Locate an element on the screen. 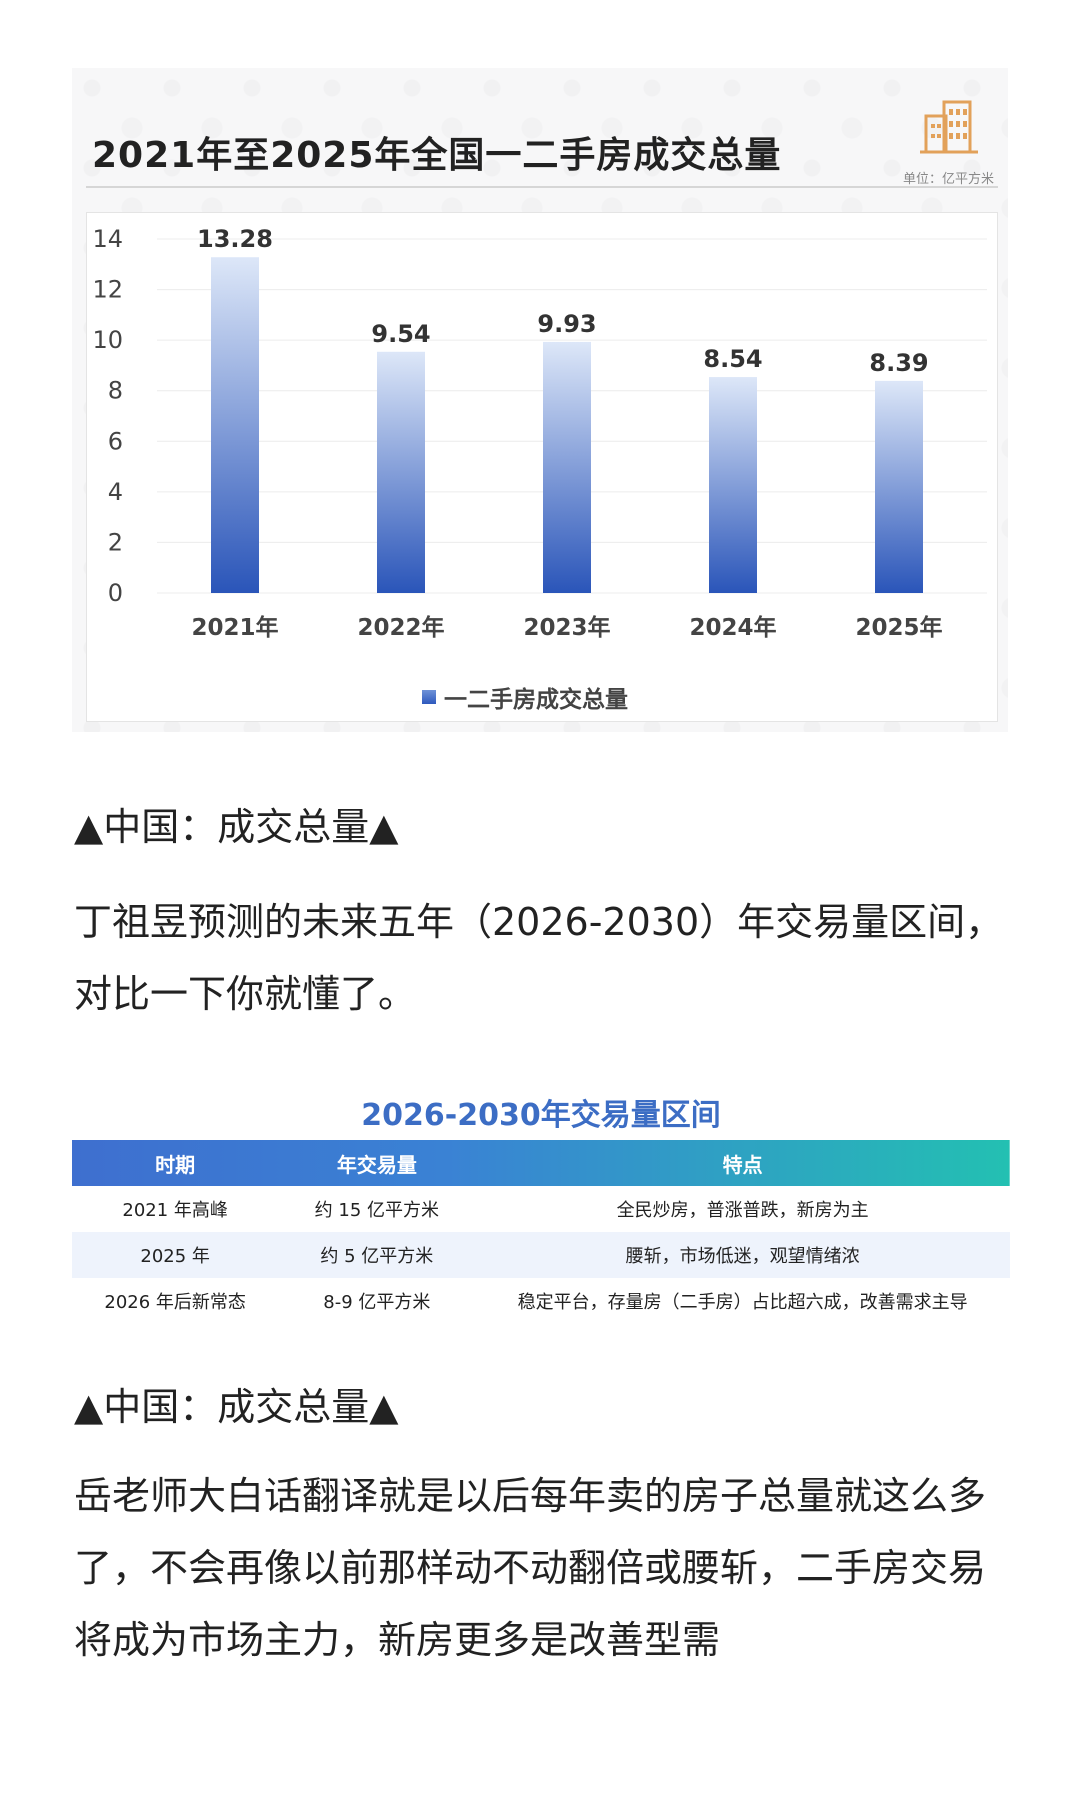  caption-table: ▲中国：成交总量▲ is located at coordinates (236, 1407).